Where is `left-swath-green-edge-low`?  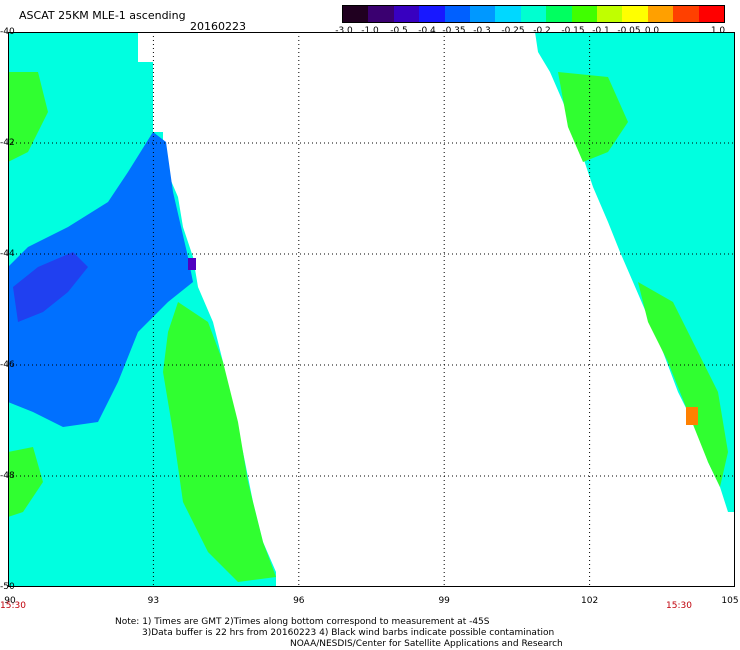
left-swath-green-edge-low is located at coordinates (25, 482).